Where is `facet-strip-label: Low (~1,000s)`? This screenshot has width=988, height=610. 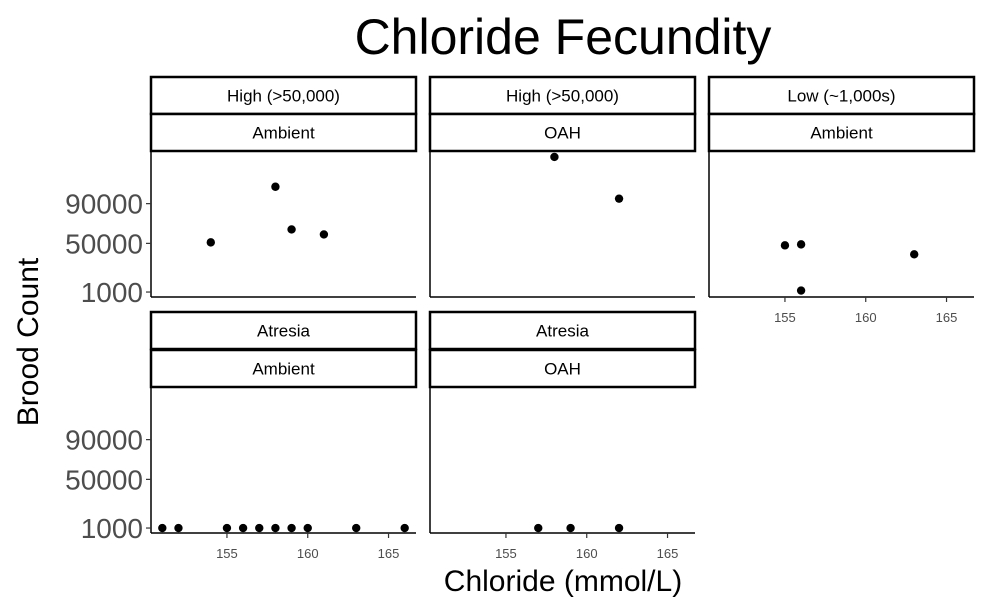 facet-strip-label: Low (~1,000s) is located at coordinates (841, 96).